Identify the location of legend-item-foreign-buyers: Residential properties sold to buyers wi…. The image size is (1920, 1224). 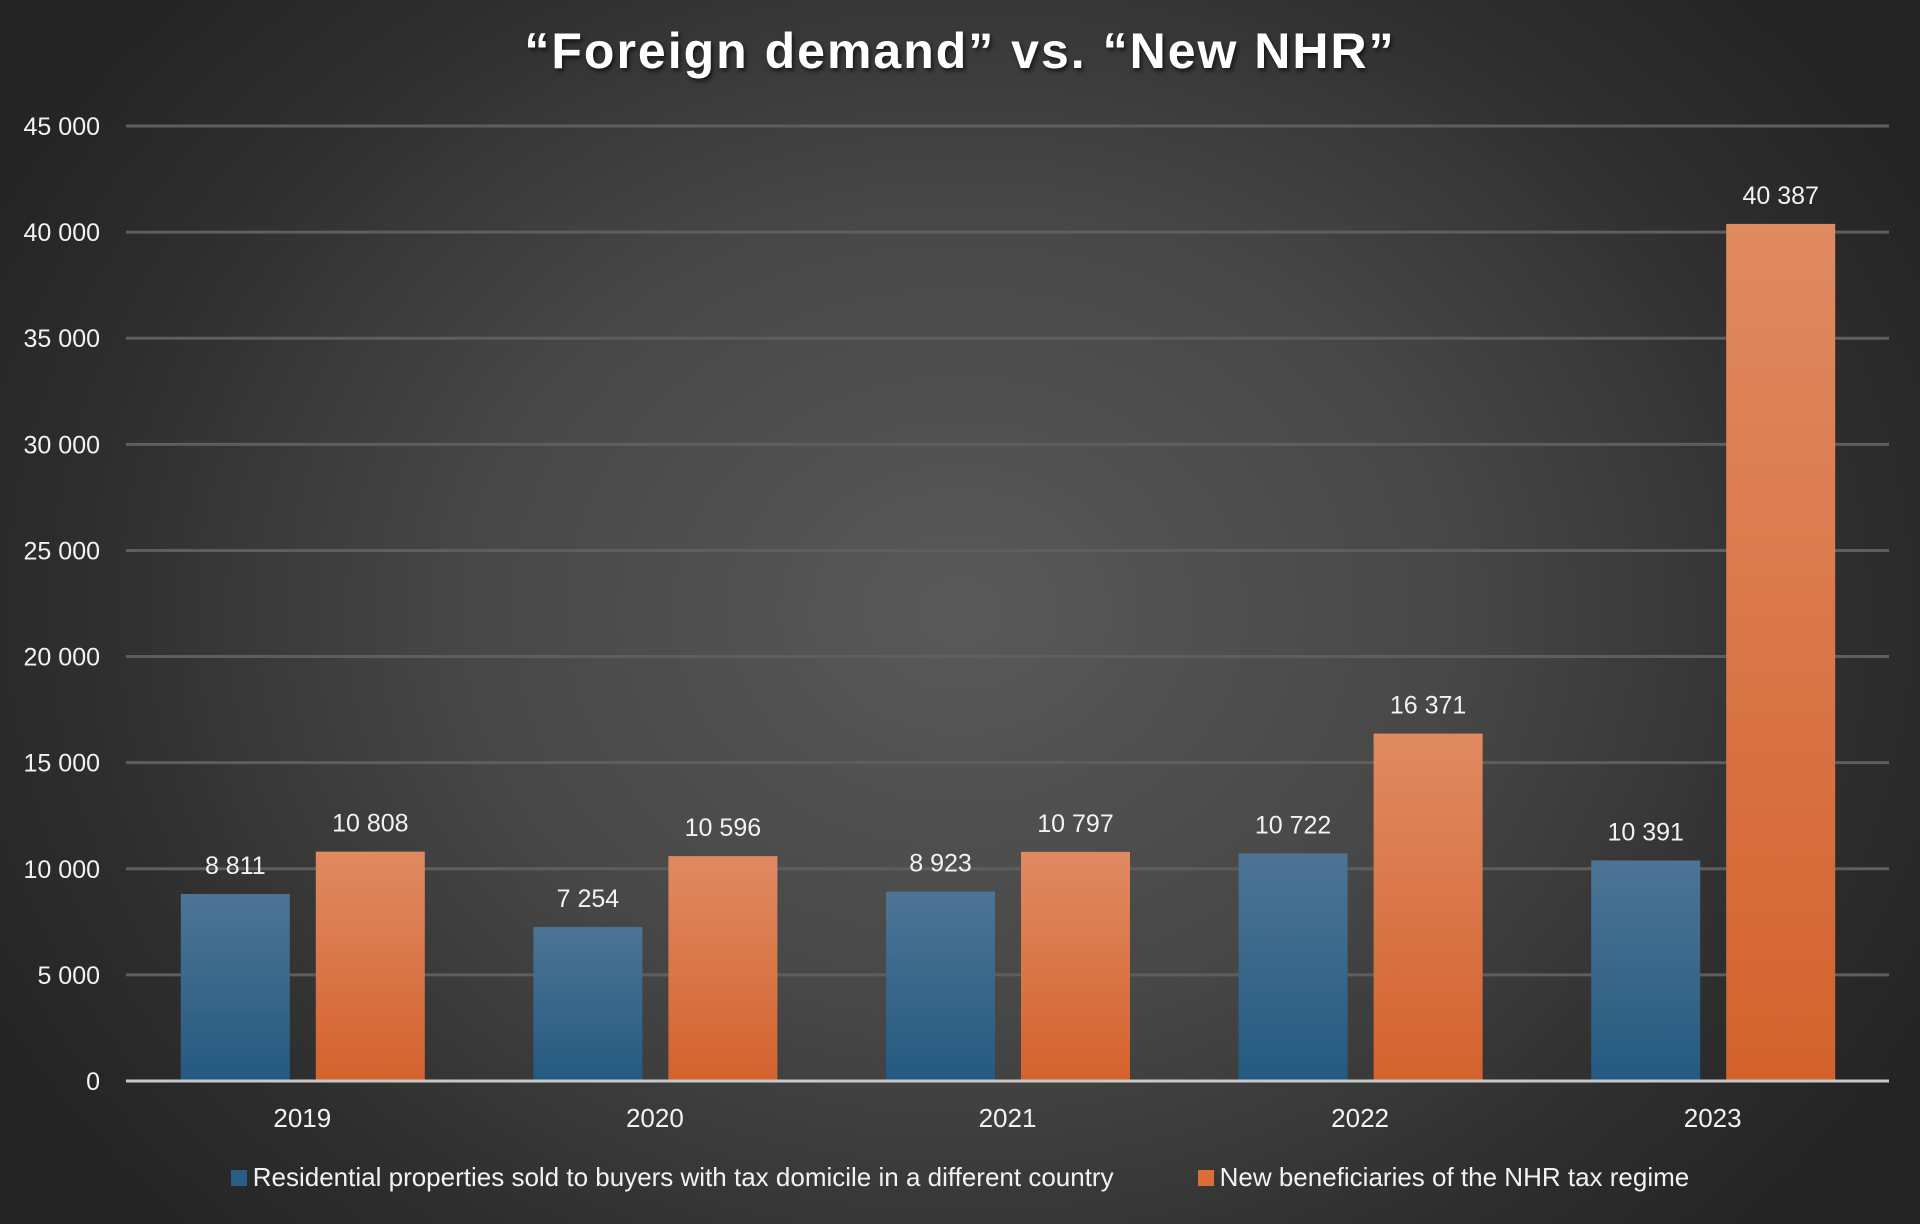
(672, 1177).